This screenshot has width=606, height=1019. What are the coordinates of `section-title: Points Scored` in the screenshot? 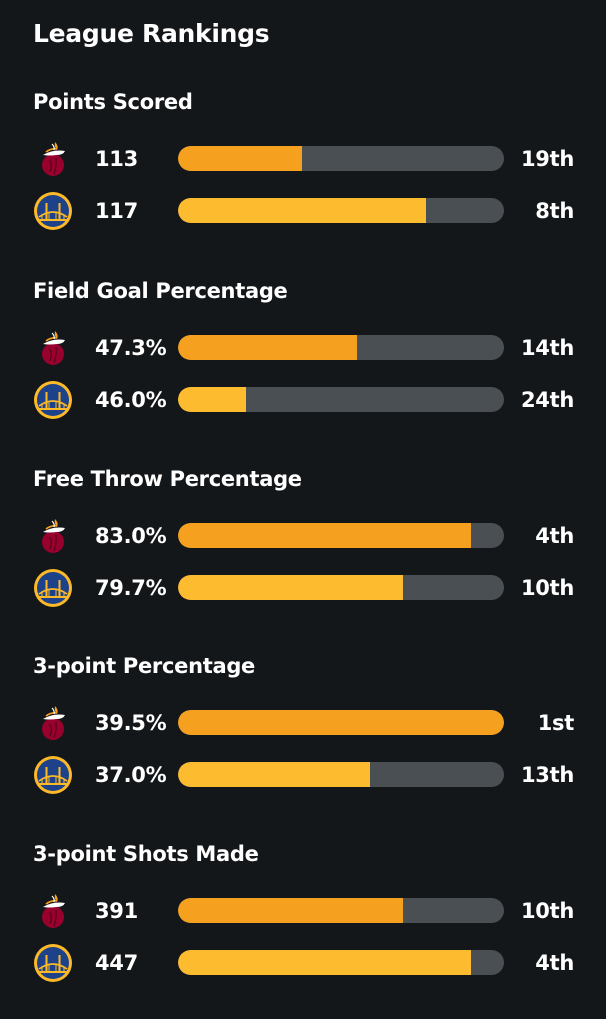 It's located at (113, 102).